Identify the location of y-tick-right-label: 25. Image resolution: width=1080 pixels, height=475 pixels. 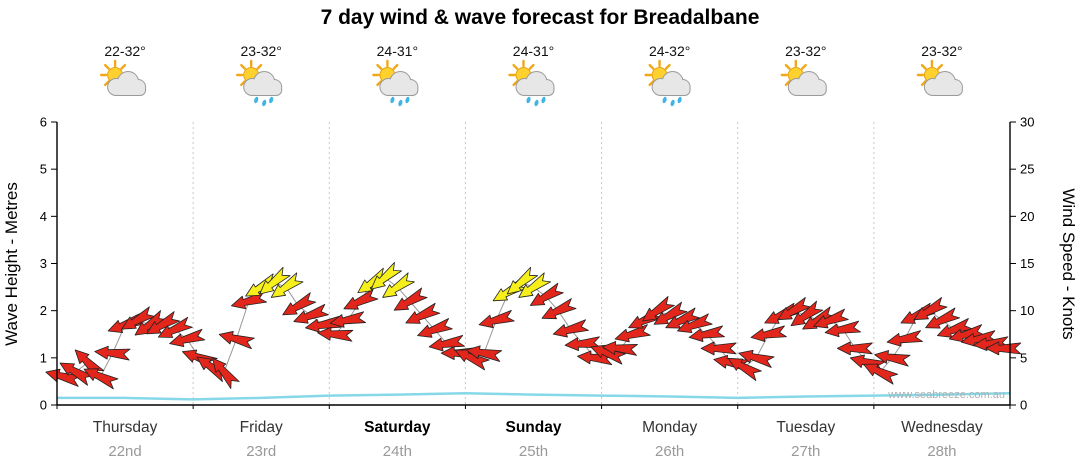
(1027, 169).